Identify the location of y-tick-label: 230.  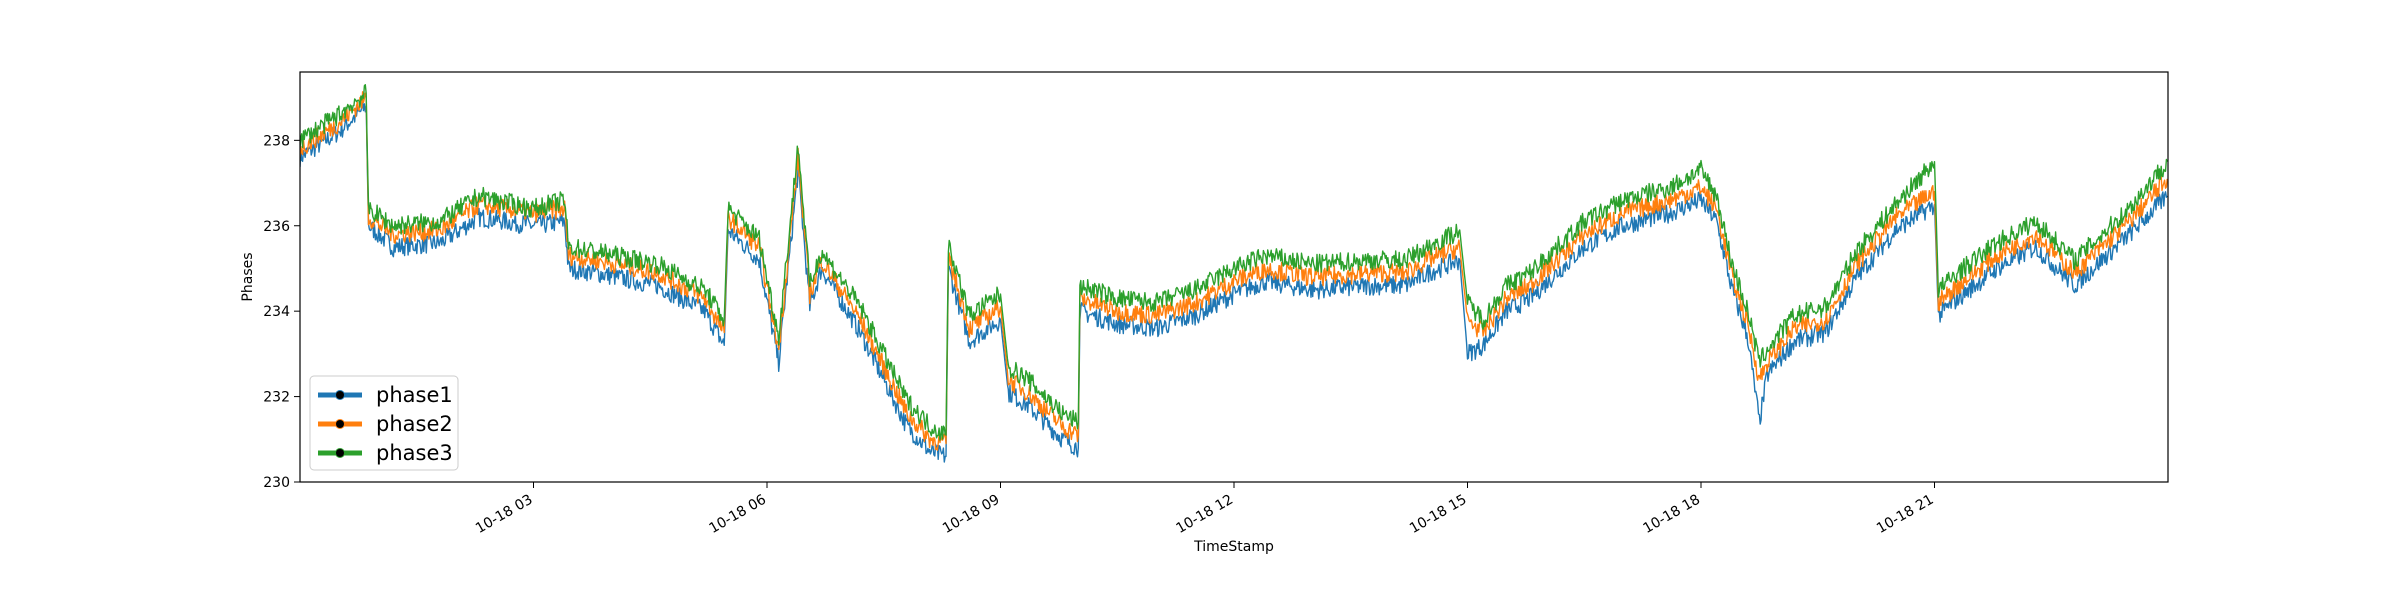
(276, 483).